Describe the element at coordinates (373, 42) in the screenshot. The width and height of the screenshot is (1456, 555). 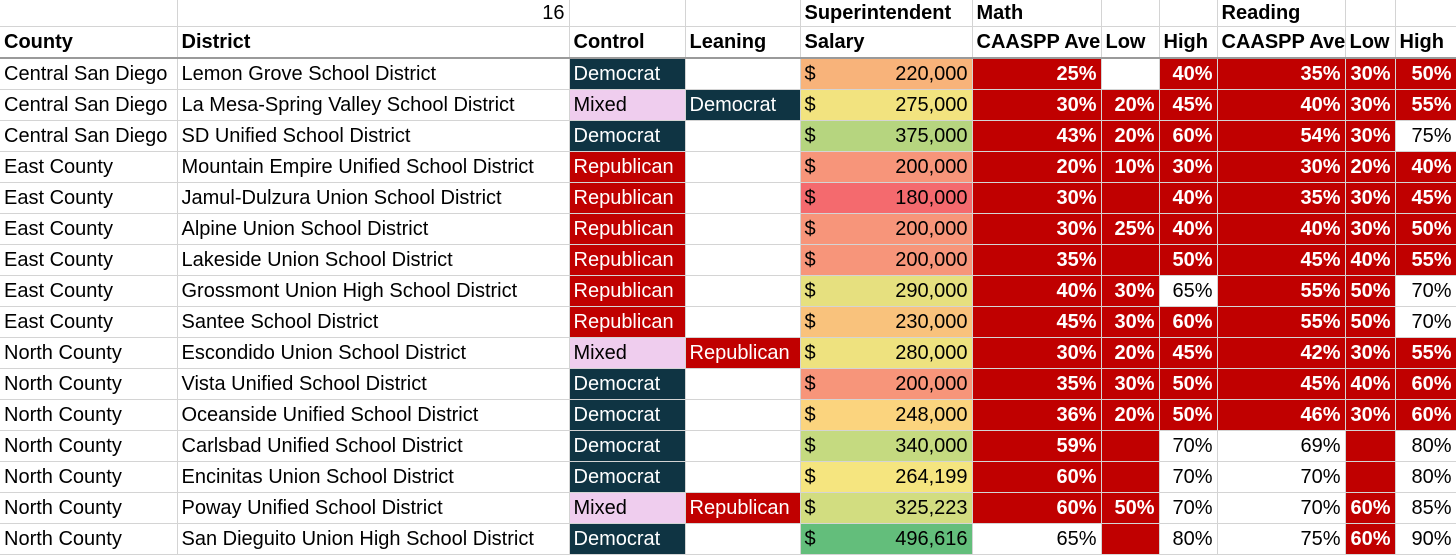
I see `district-header: District` at that location.